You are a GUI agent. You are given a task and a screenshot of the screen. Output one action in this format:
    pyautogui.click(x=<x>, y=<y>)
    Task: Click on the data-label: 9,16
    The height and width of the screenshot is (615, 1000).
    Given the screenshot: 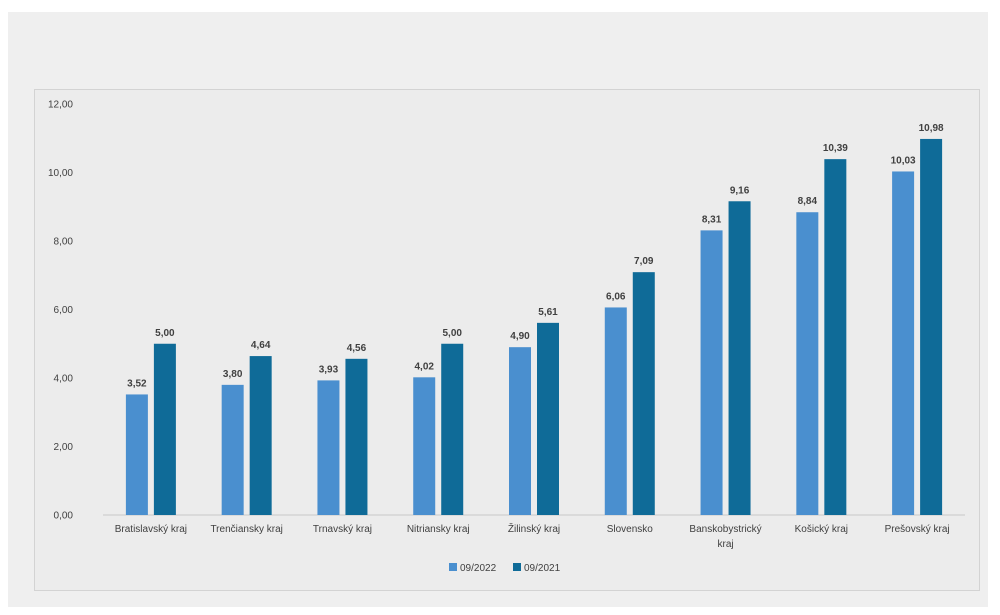 What is the action you would take?
    pyautogui.click(x=740, y=190)
    